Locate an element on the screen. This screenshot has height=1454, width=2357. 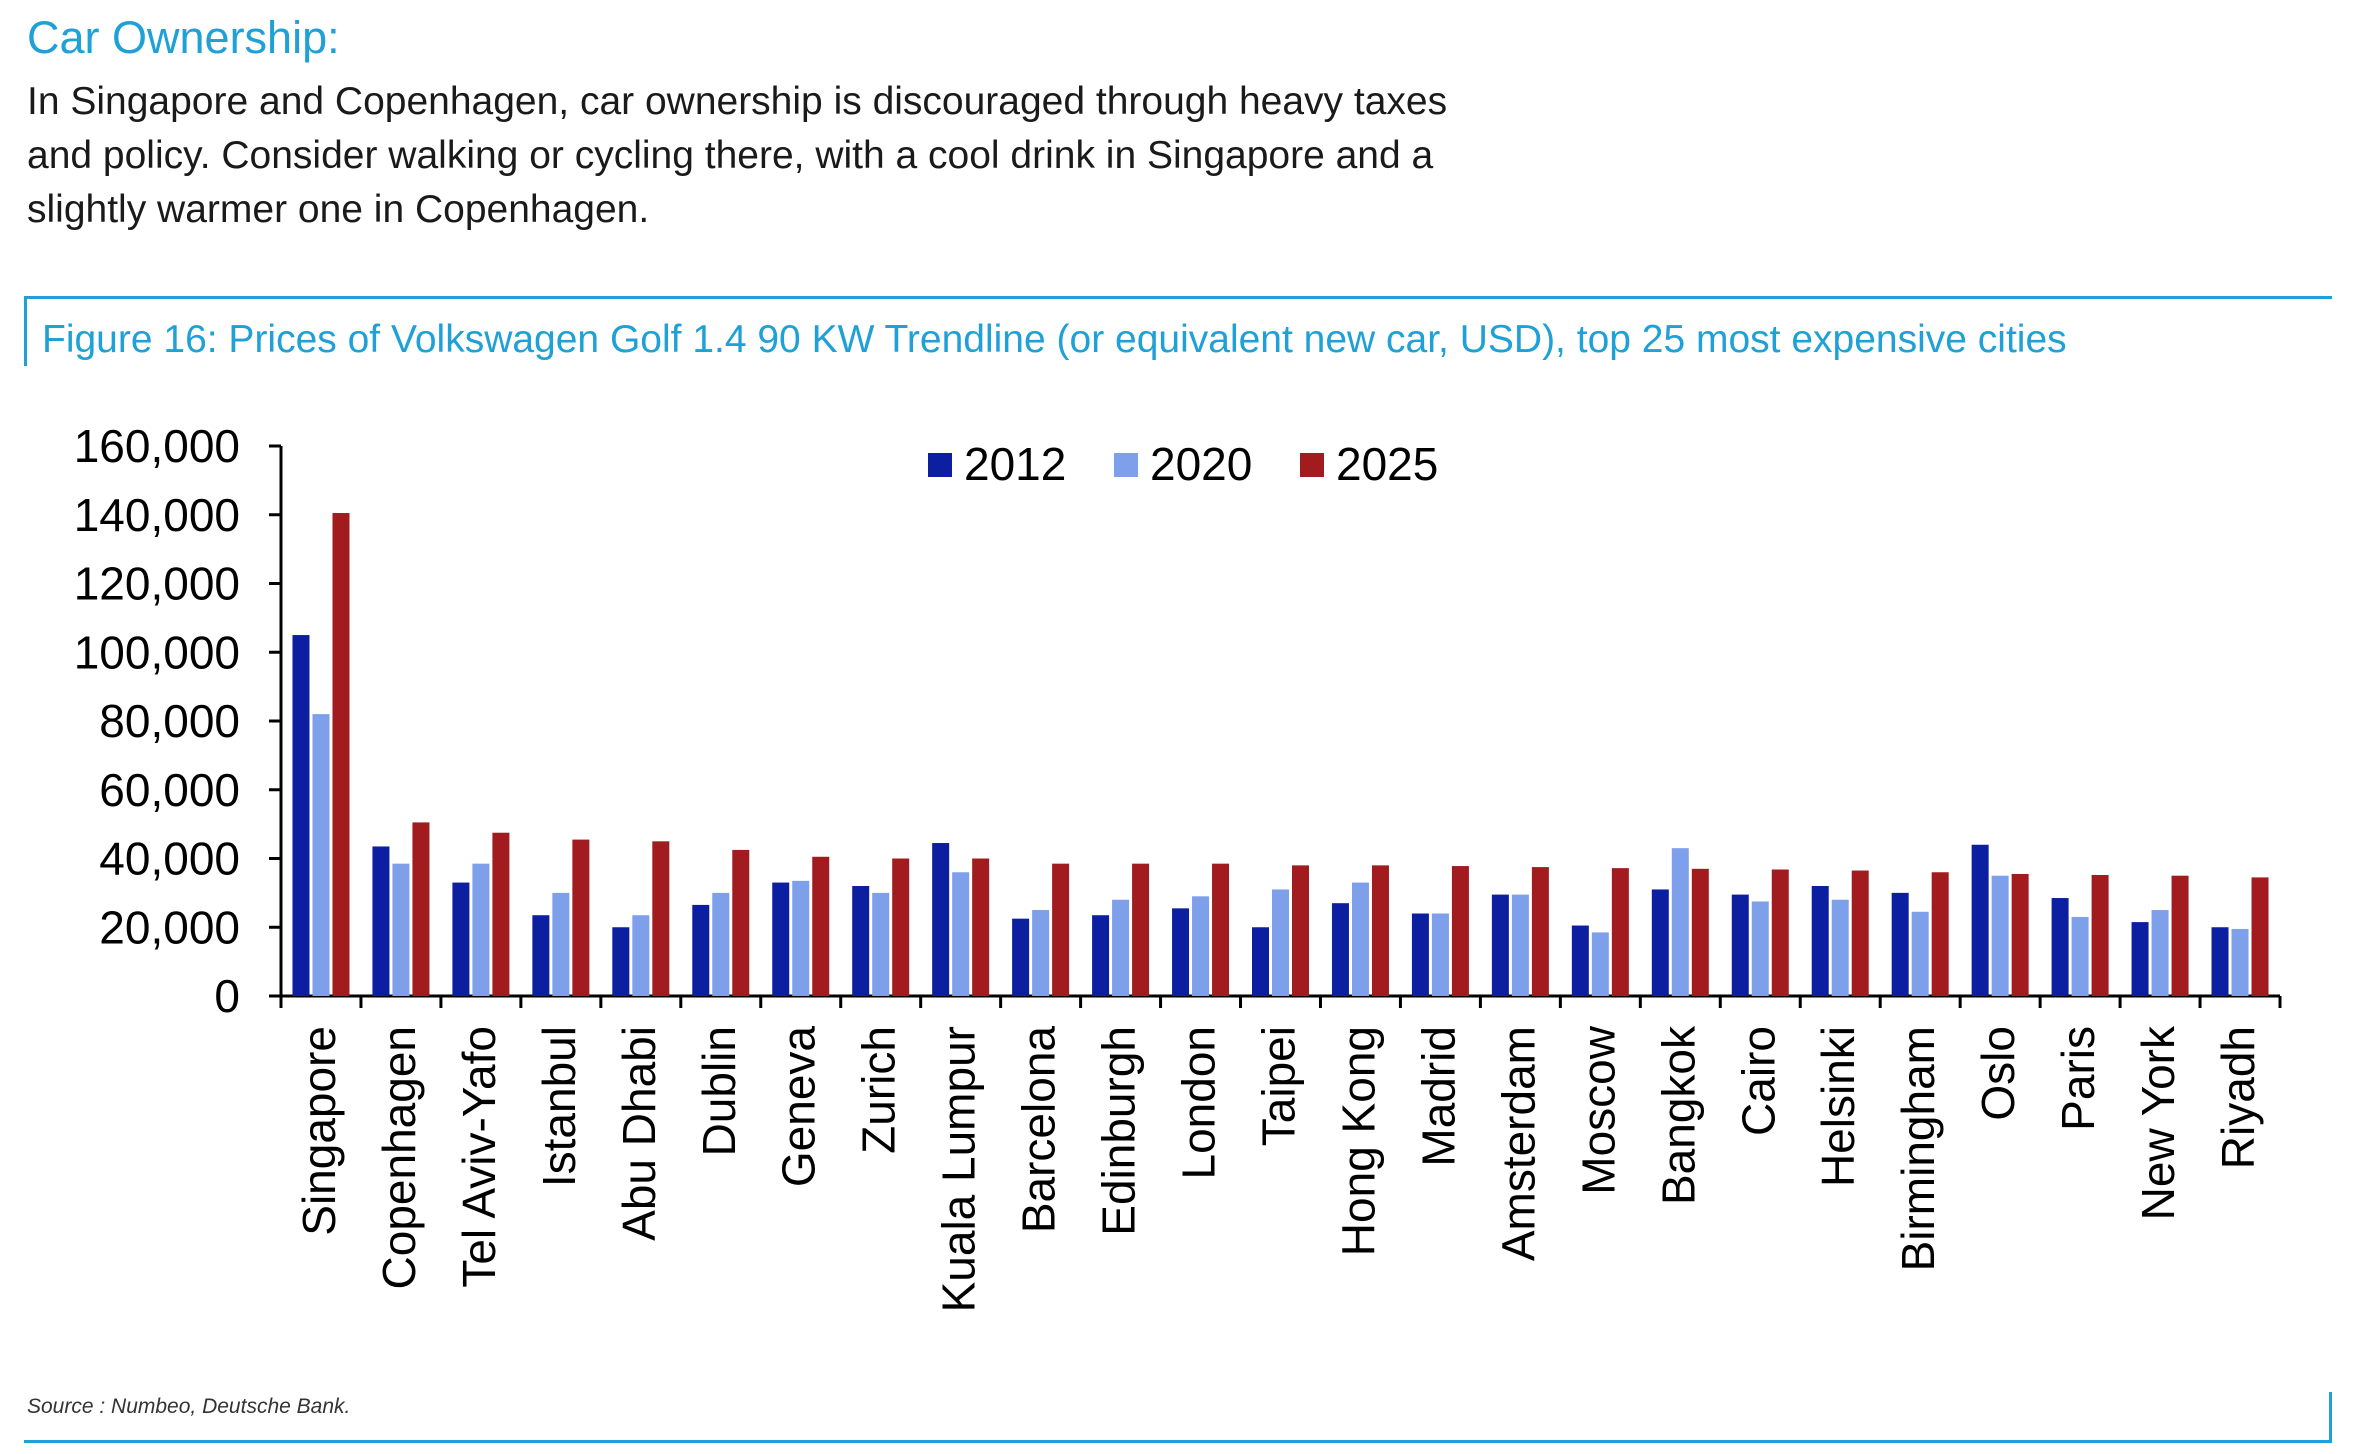
bar-2025-barcelona is located at coordinates (1061, 929).